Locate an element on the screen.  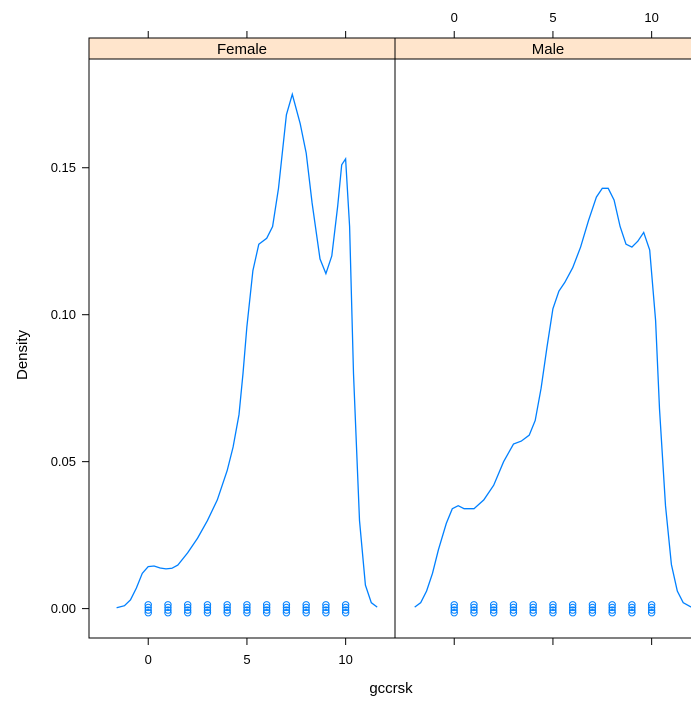
y-tick-label: 0.15 is located at coordinates (63, 167).